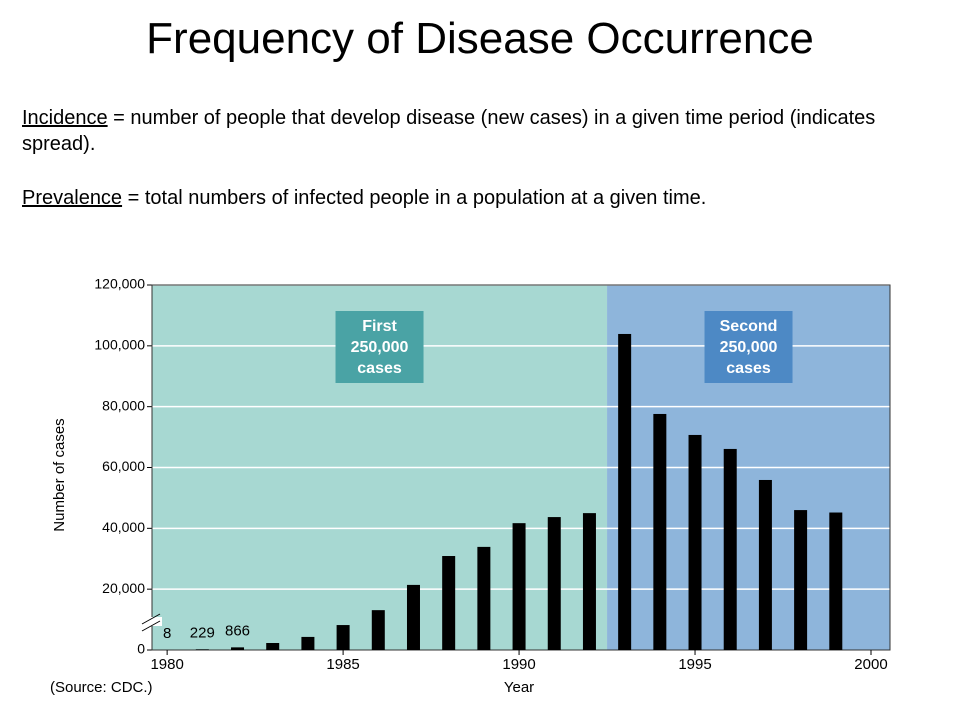 The width and height of the screenshot is (960, 720). Describe the element at coordinates (167, 633) in the screenshot. I see `data-label: 8` at that location.